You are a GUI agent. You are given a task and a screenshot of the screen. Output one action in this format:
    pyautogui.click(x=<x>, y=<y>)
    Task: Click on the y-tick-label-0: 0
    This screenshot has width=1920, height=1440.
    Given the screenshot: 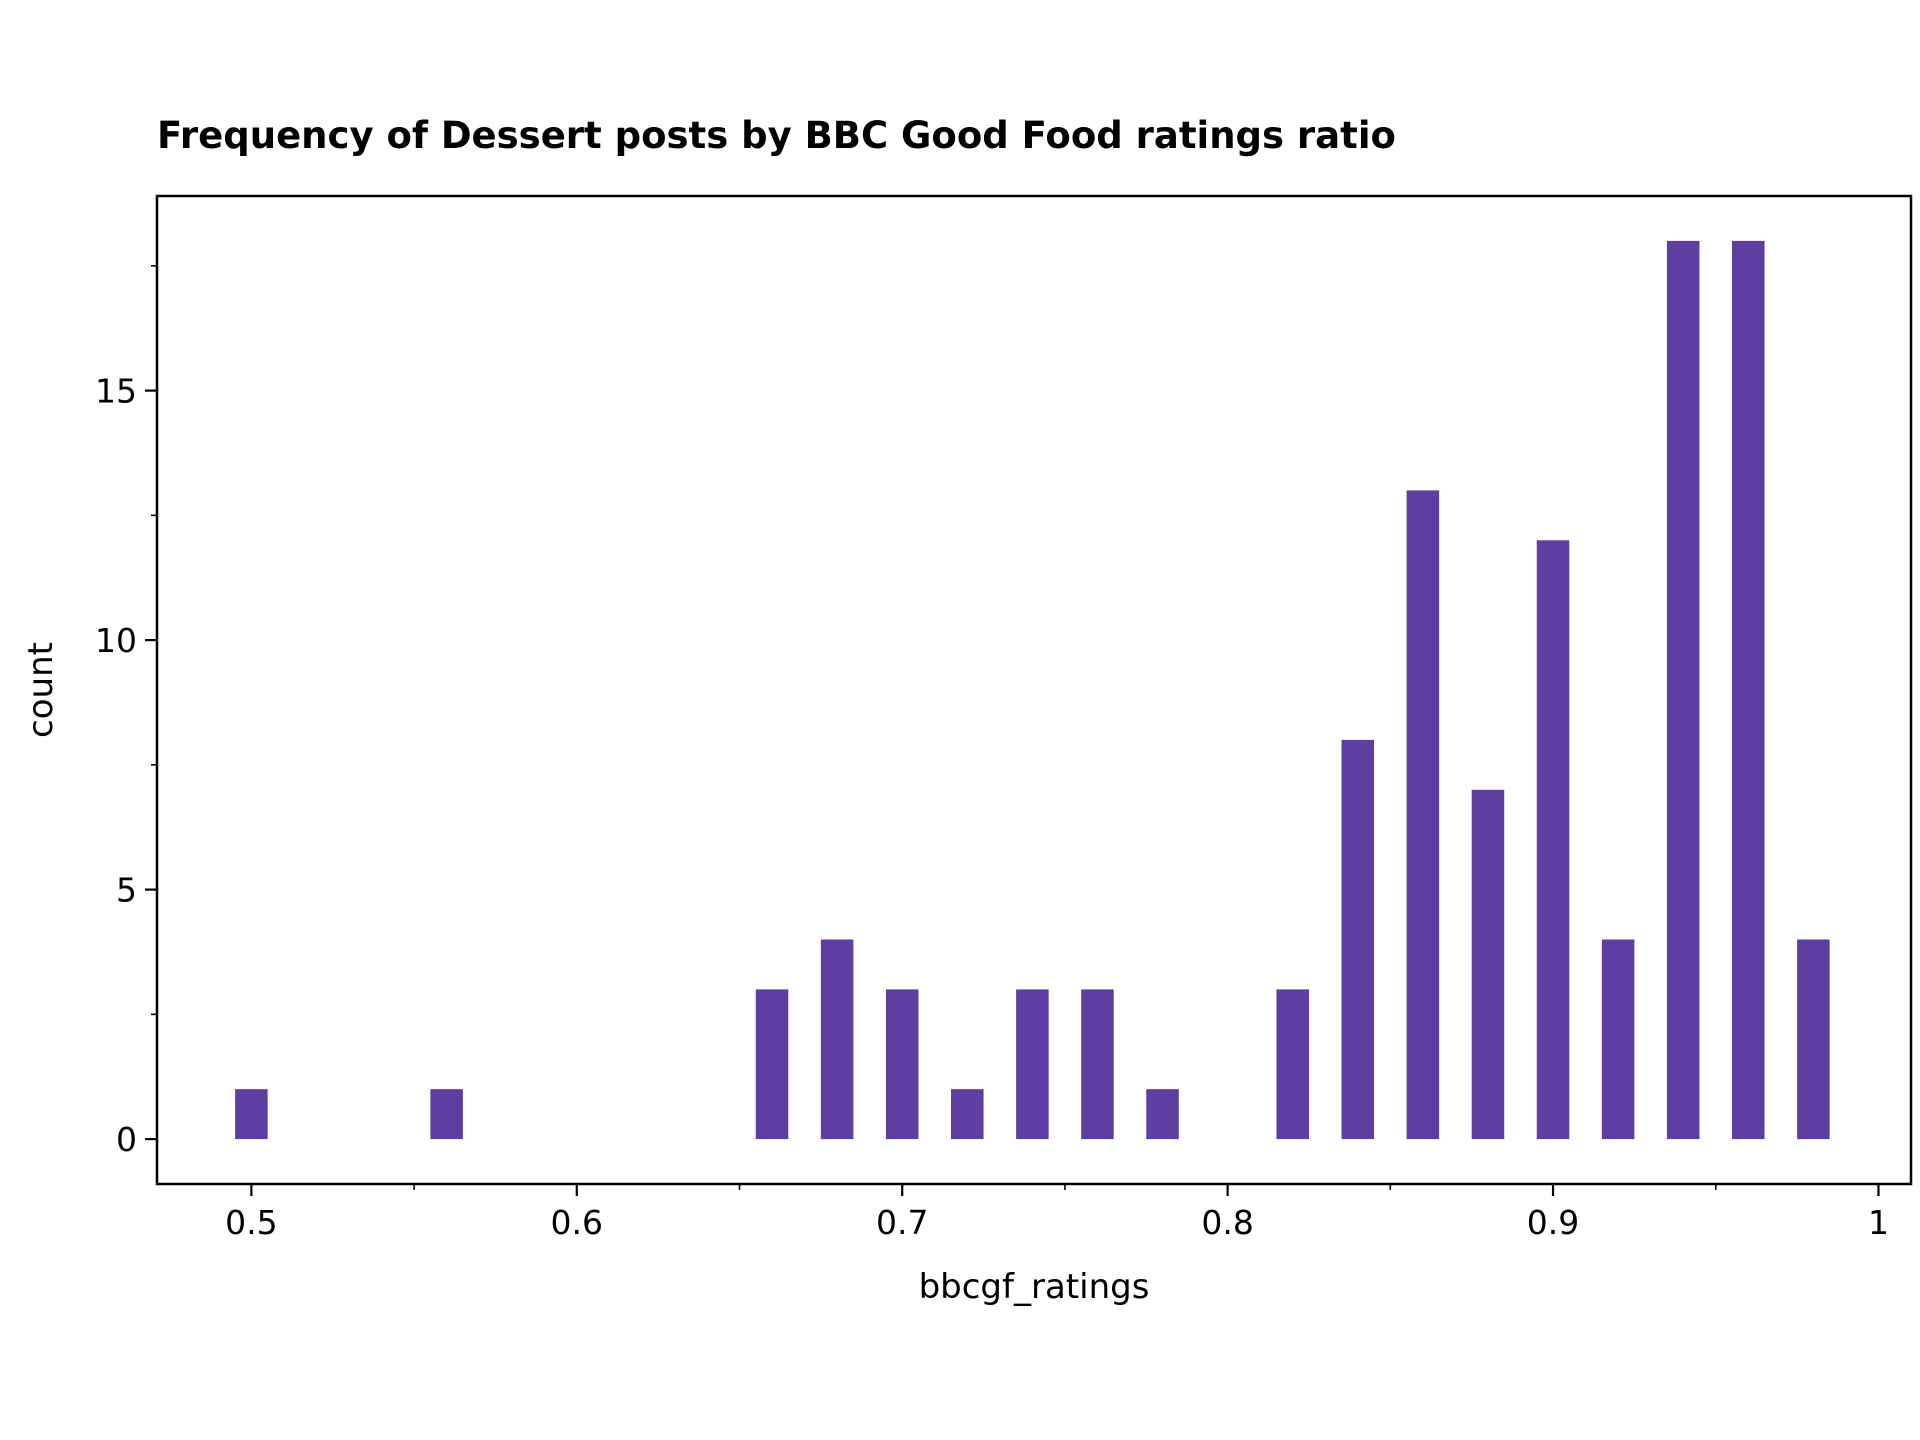 What is the action you would take?
    pyautogui.click(x=126, y=1139)
    